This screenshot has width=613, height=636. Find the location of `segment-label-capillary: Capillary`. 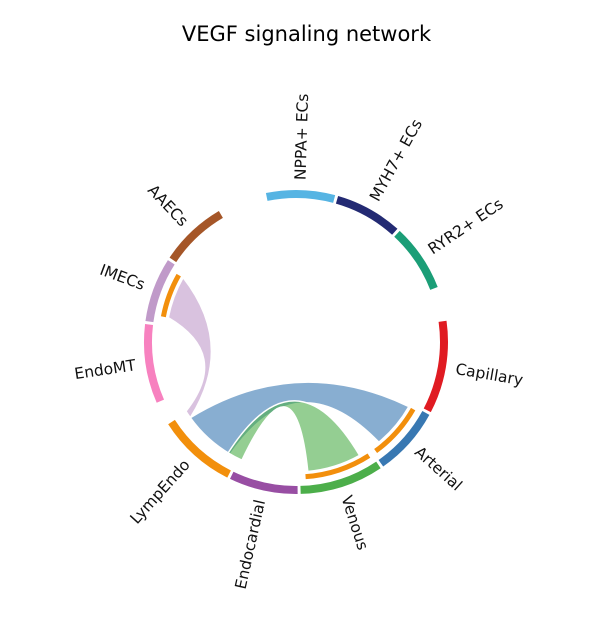

segment-label-capillary: Capillary is located at coordinates (489, 374).